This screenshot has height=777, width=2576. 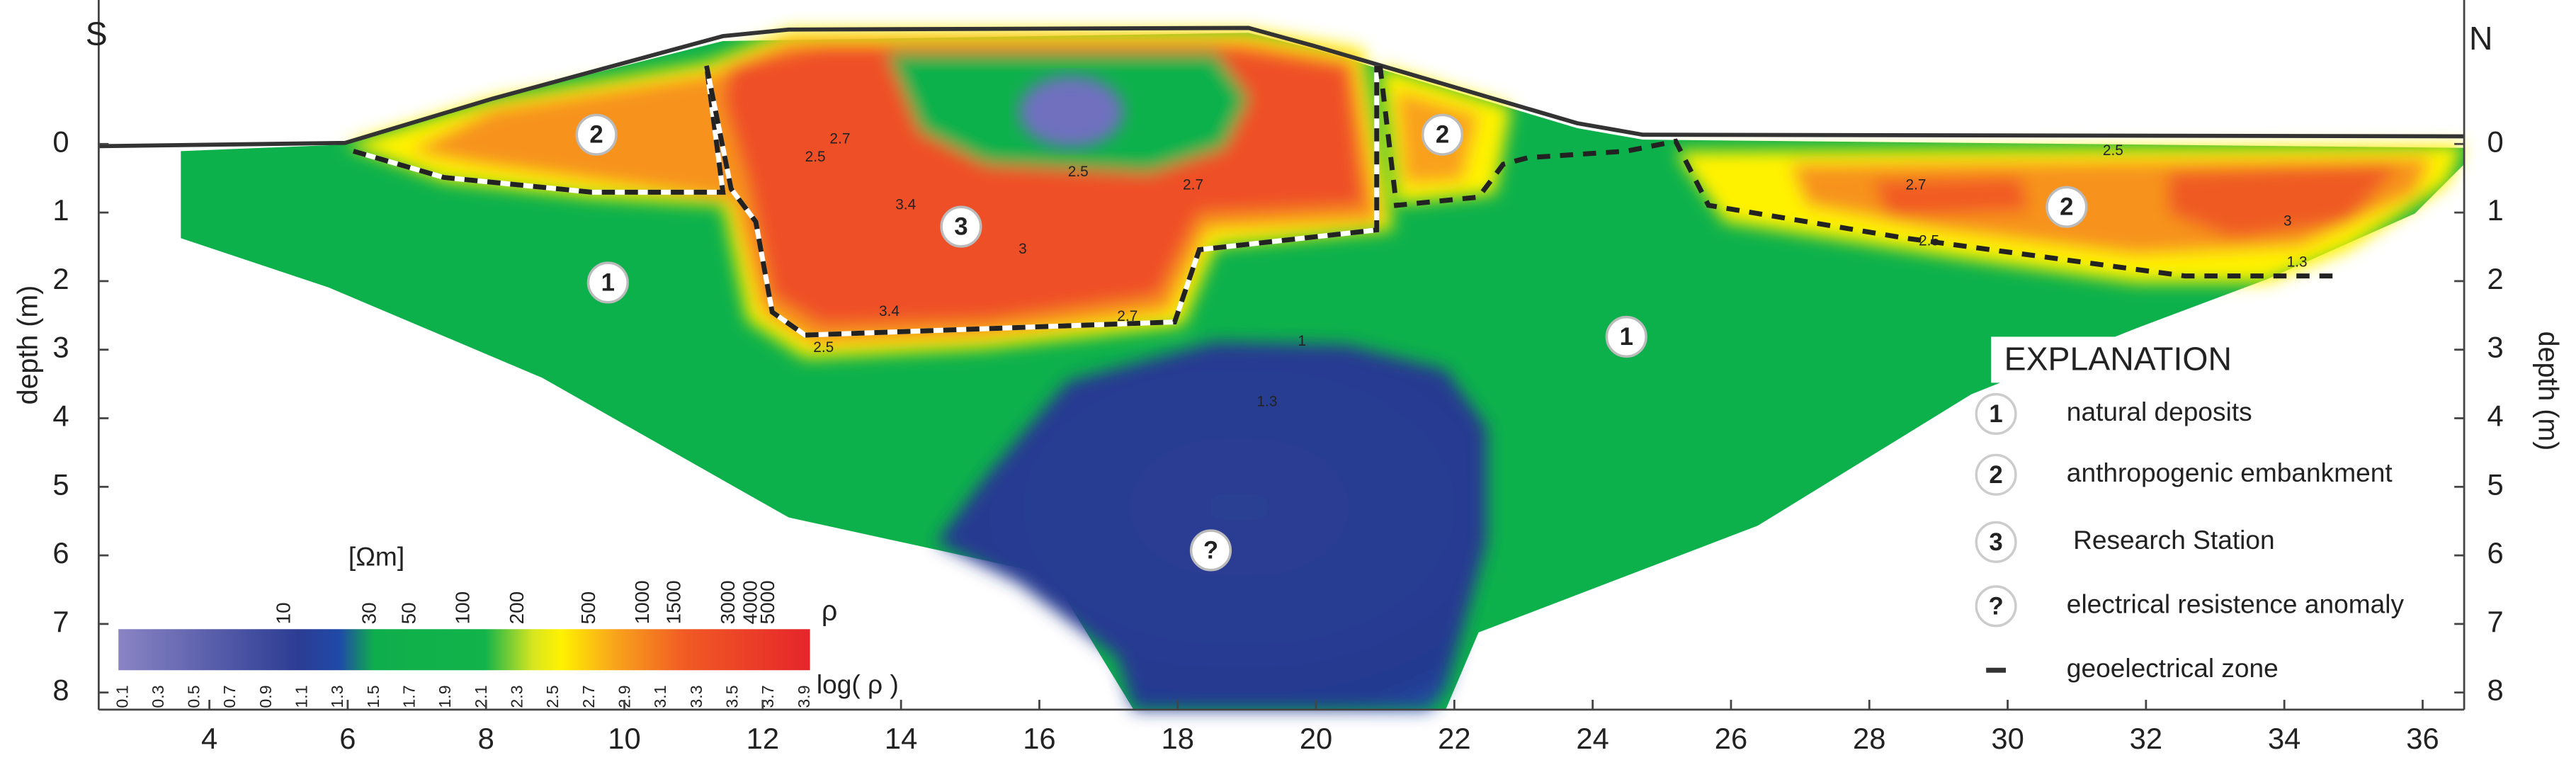 I want to click on legend-label: Research Station, so click(x=2174, y=540).